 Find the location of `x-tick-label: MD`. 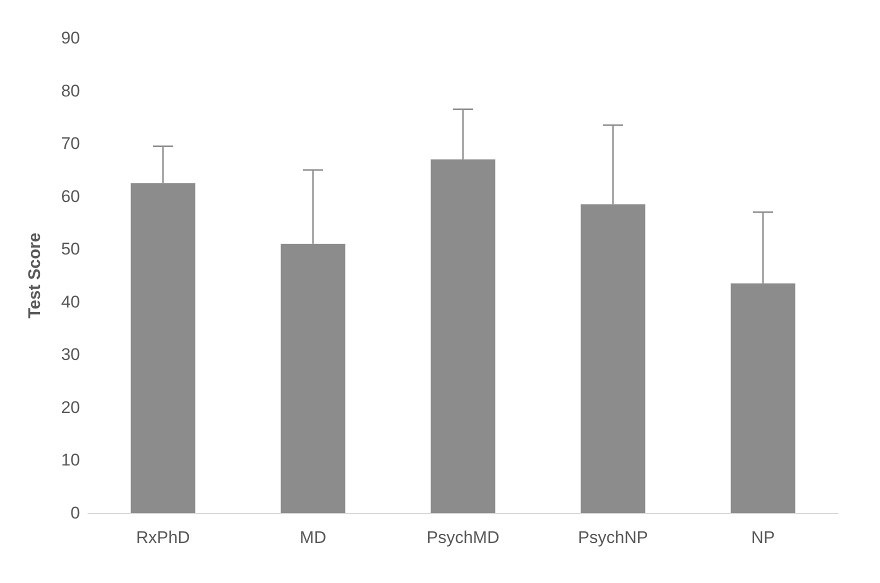

x-tick-label: MD is located at coordinates (313, 537).